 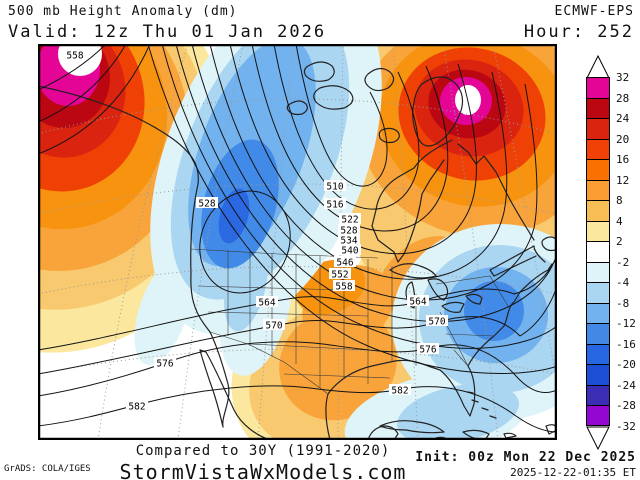 I want to click on valid-time-label: Valid: 12z Thu 01 Jan 2026, so click(x=167, y=32).